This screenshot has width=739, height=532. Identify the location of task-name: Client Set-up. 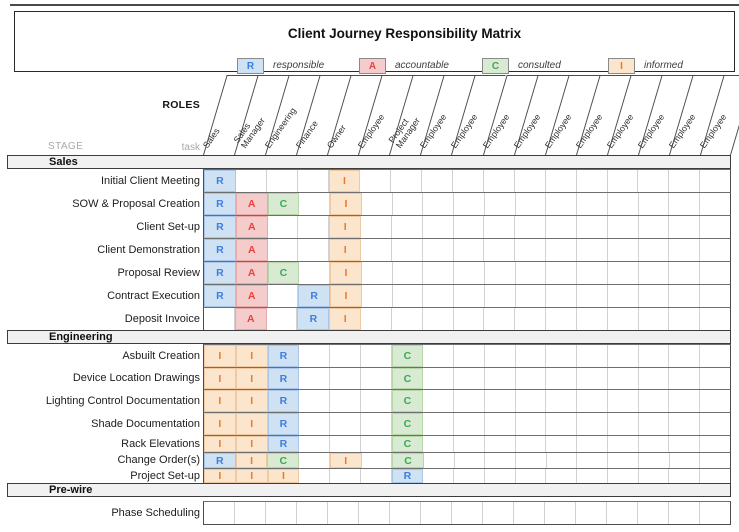
(168, 226).